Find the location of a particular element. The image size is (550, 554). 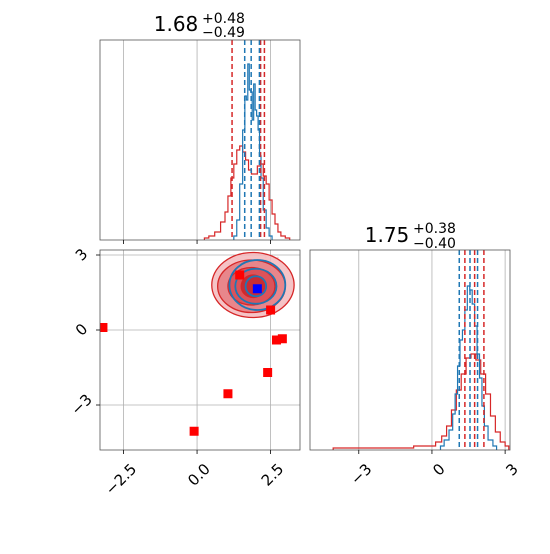

param1-title: 1.68 +0.48 −0.49 is located at coordinates (199, 26).